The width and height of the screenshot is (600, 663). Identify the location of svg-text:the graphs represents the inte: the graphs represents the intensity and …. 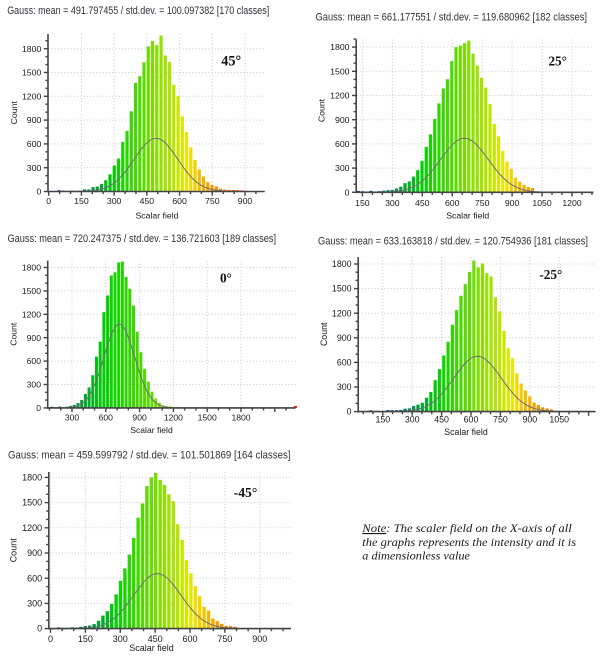
(469, 543).